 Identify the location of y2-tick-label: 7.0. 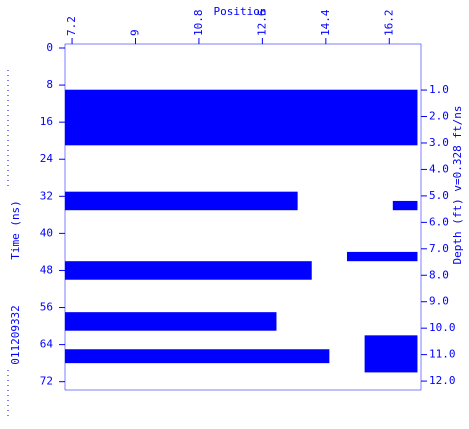
(439, 248).